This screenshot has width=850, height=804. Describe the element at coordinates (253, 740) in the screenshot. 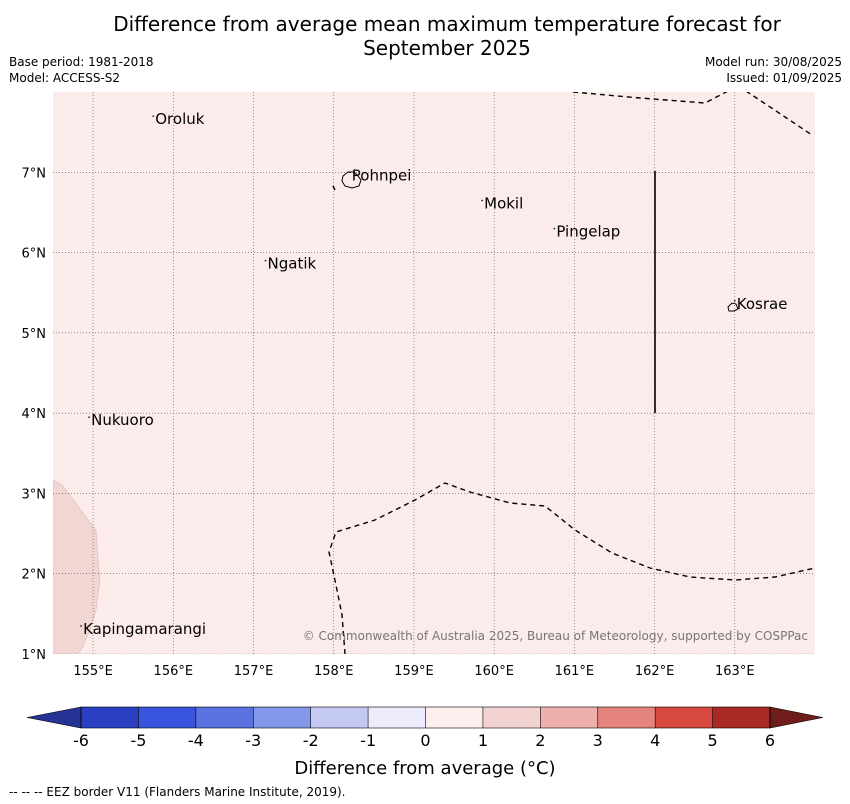

I see `colorbar-tick-label: -3` at that location.